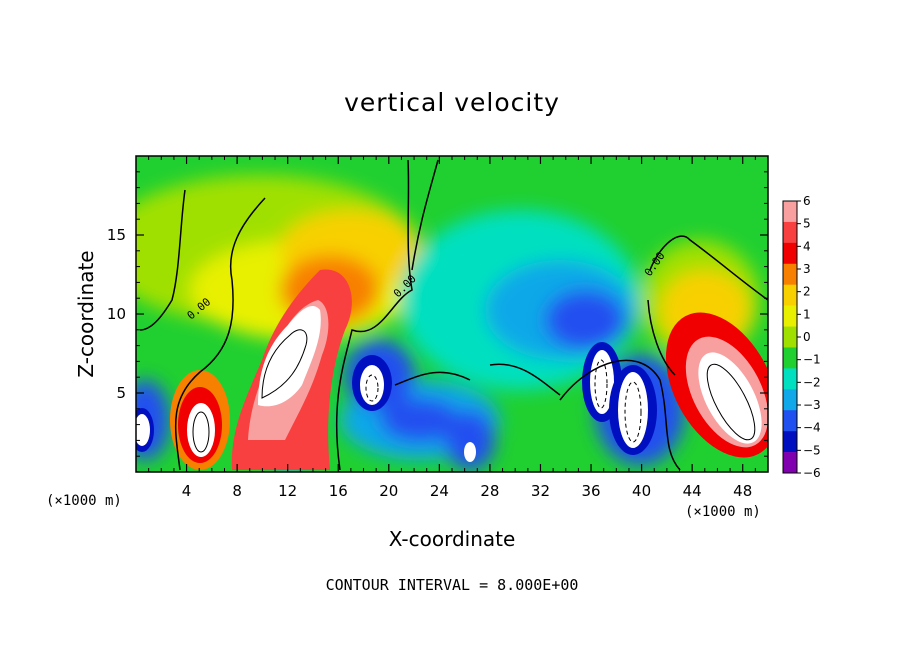 This screenshot has width=904, height=654. I want to click on x-tick-label: 16, so click(338, 491).